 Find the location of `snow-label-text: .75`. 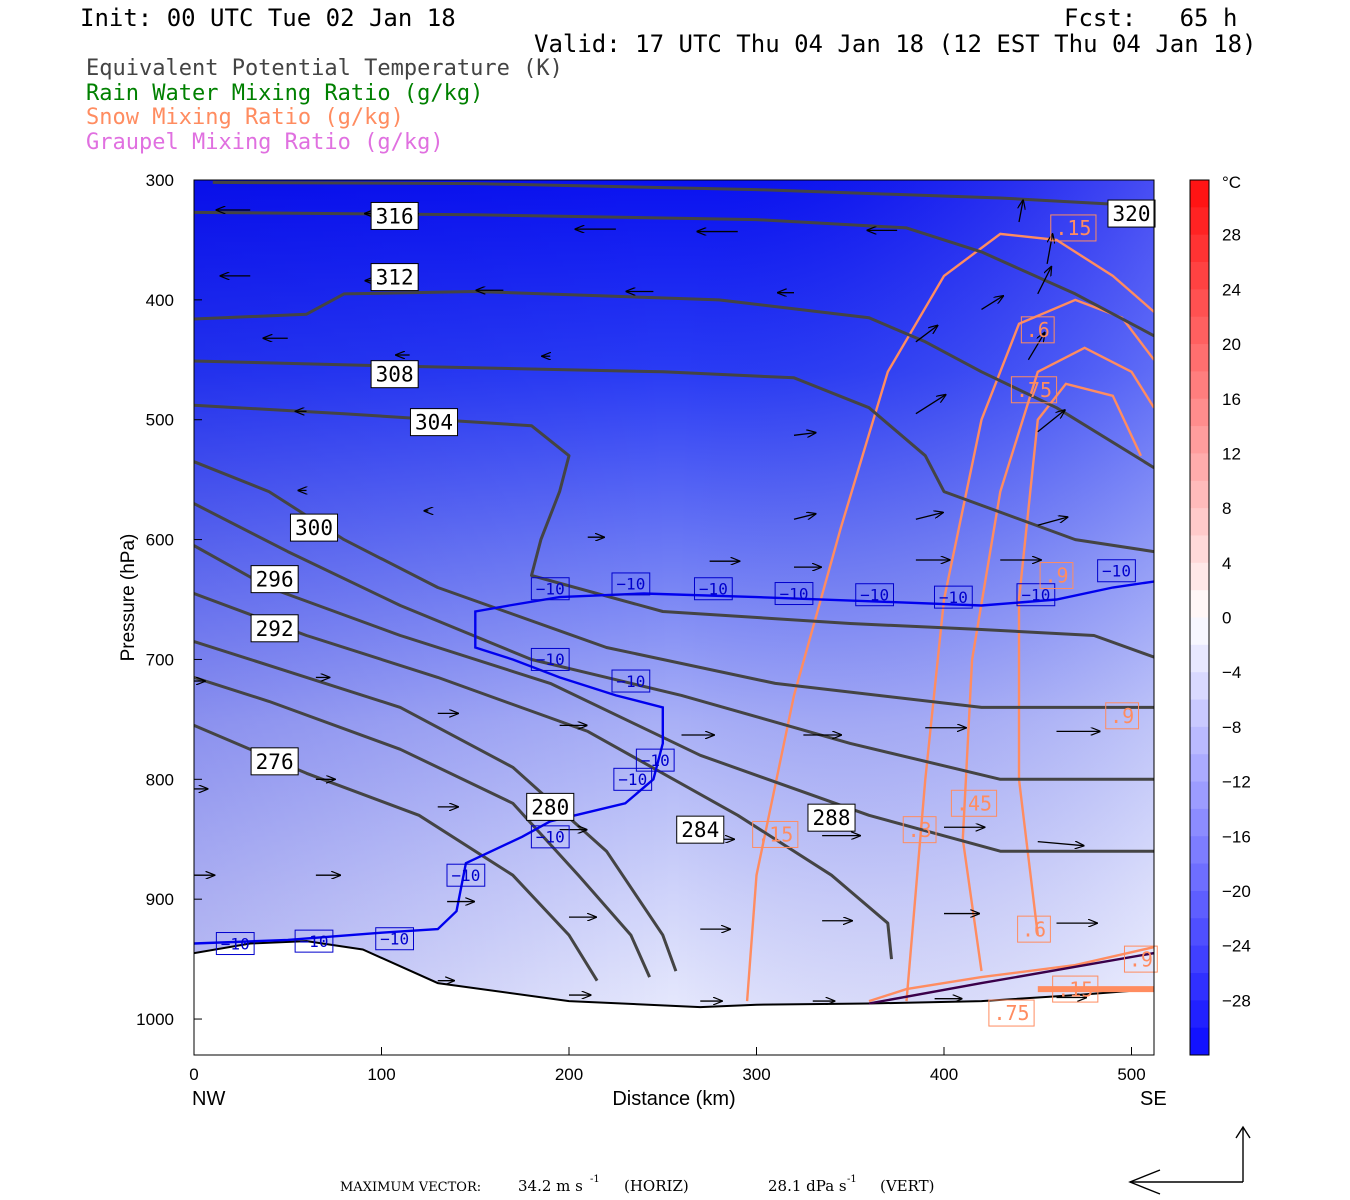

snow-label-text: .75 is located at coordinates (1034, 390).